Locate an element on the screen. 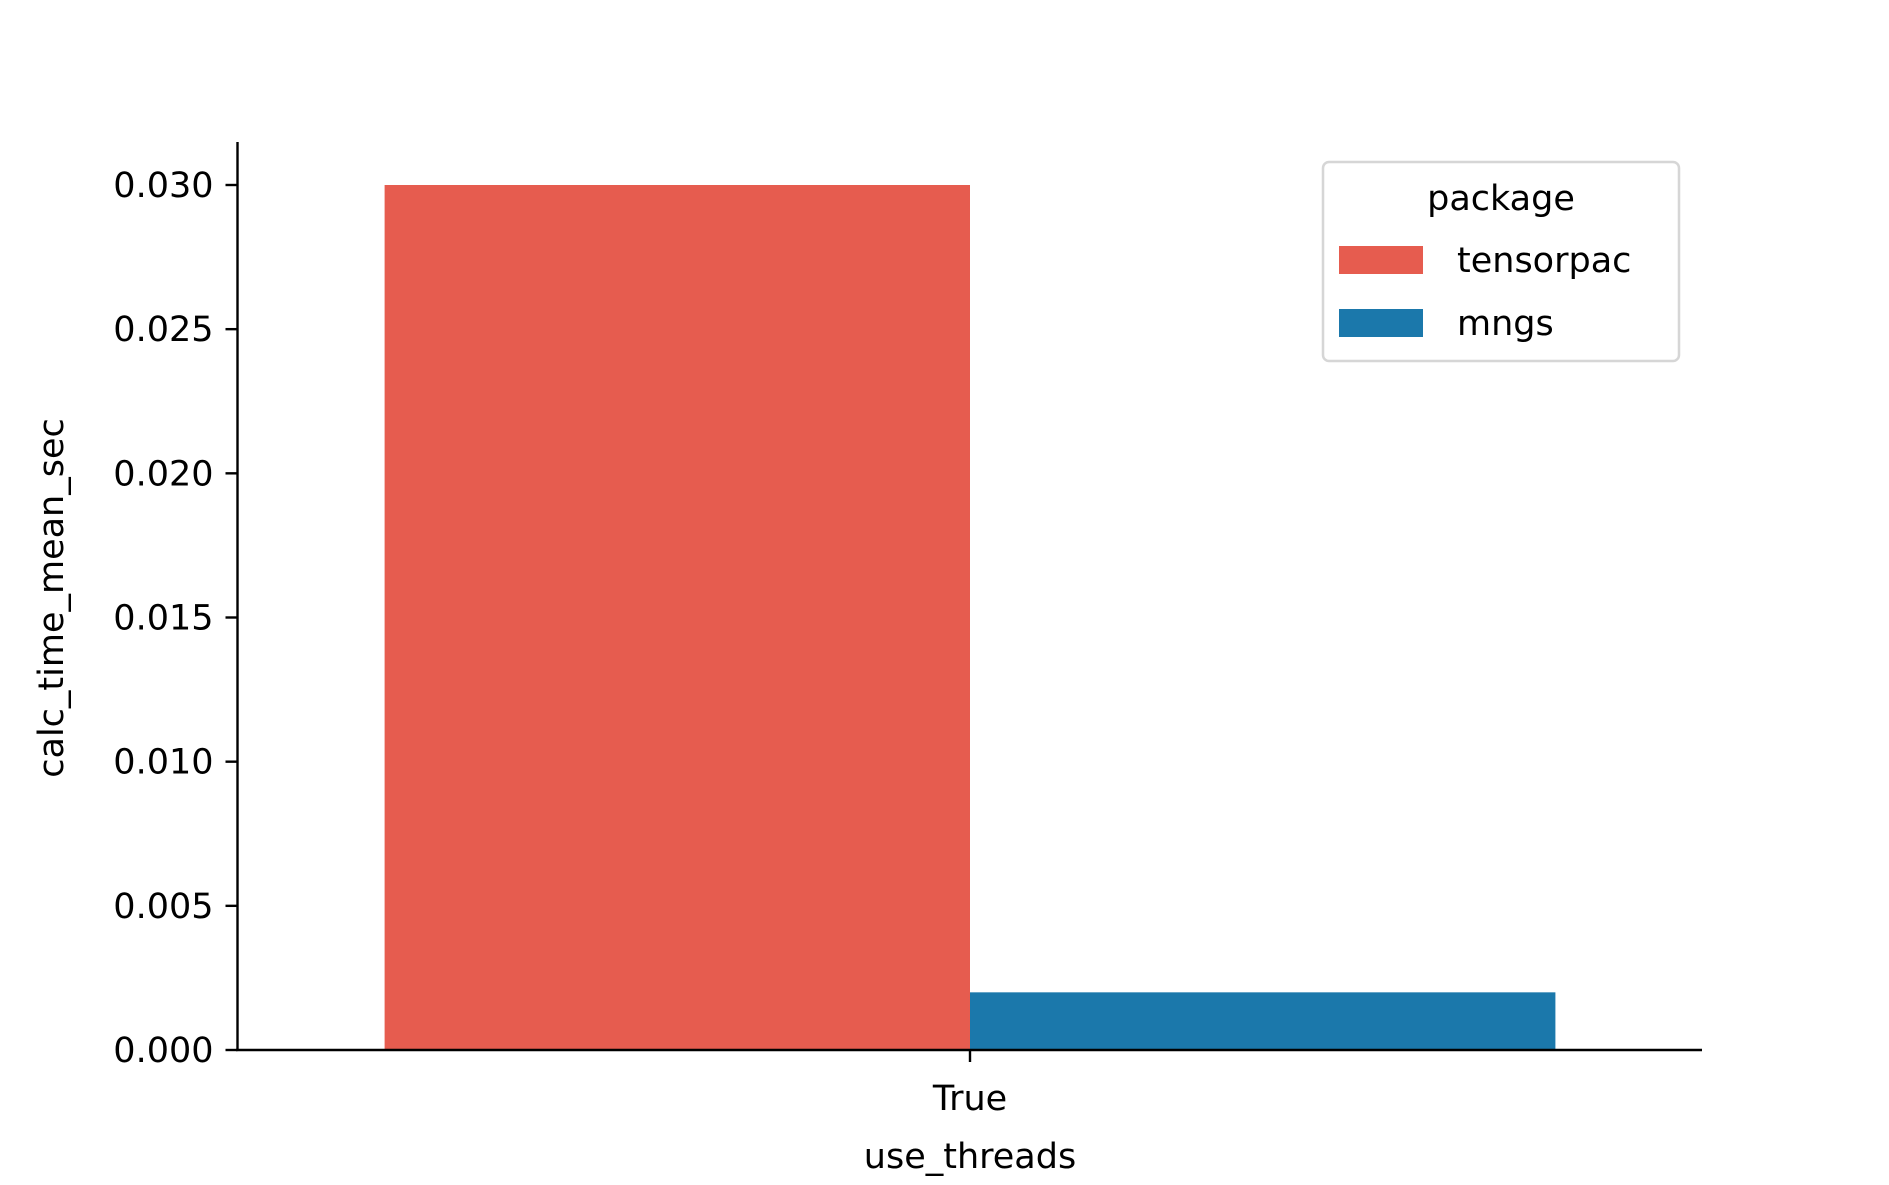  bar-mngs-True is located at coordinates (1263, 1021).